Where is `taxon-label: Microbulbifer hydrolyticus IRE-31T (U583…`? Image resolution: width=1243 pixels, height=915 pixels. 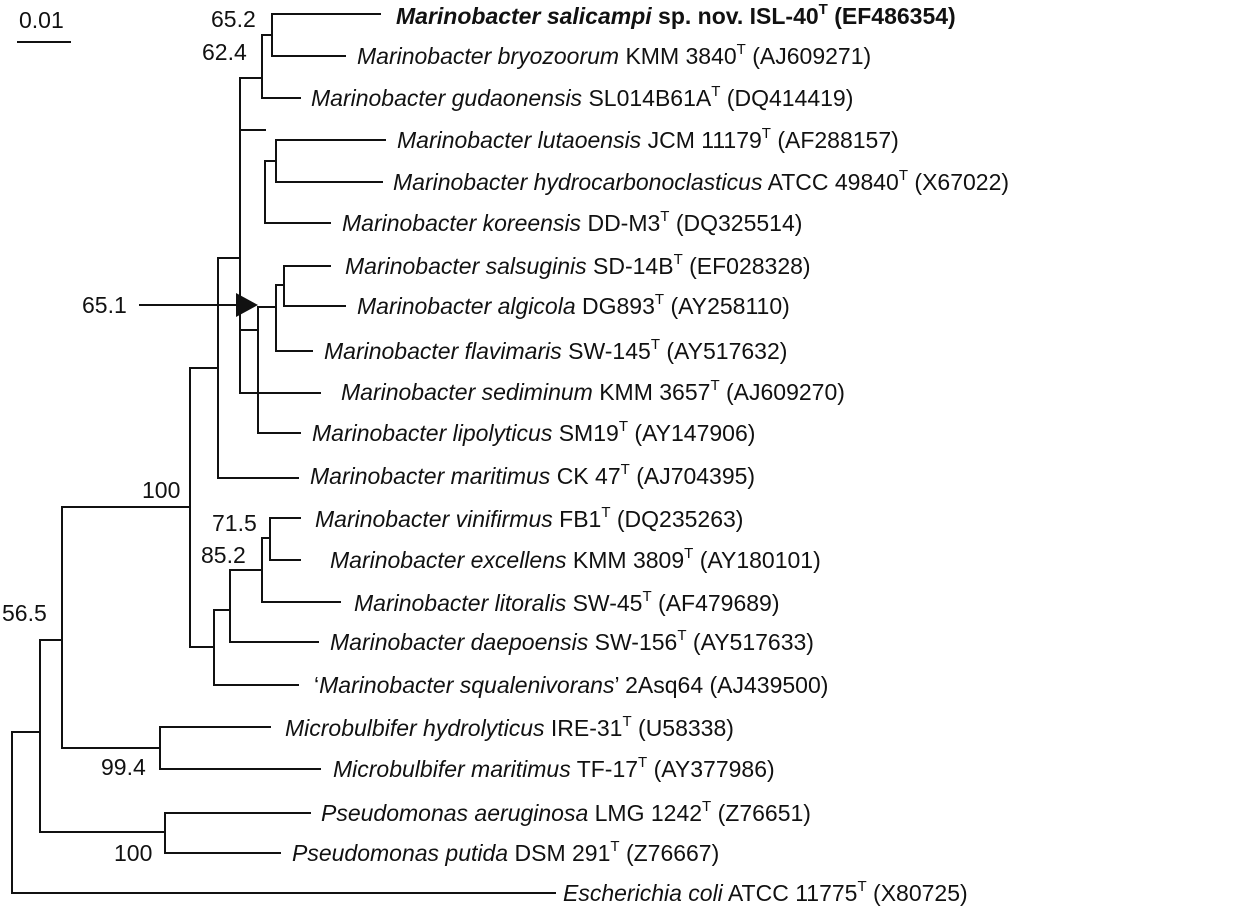
taxon-label: Microbulbifer hydrolyticus IRE-31T (U583… is located at coordinates (509, 727).